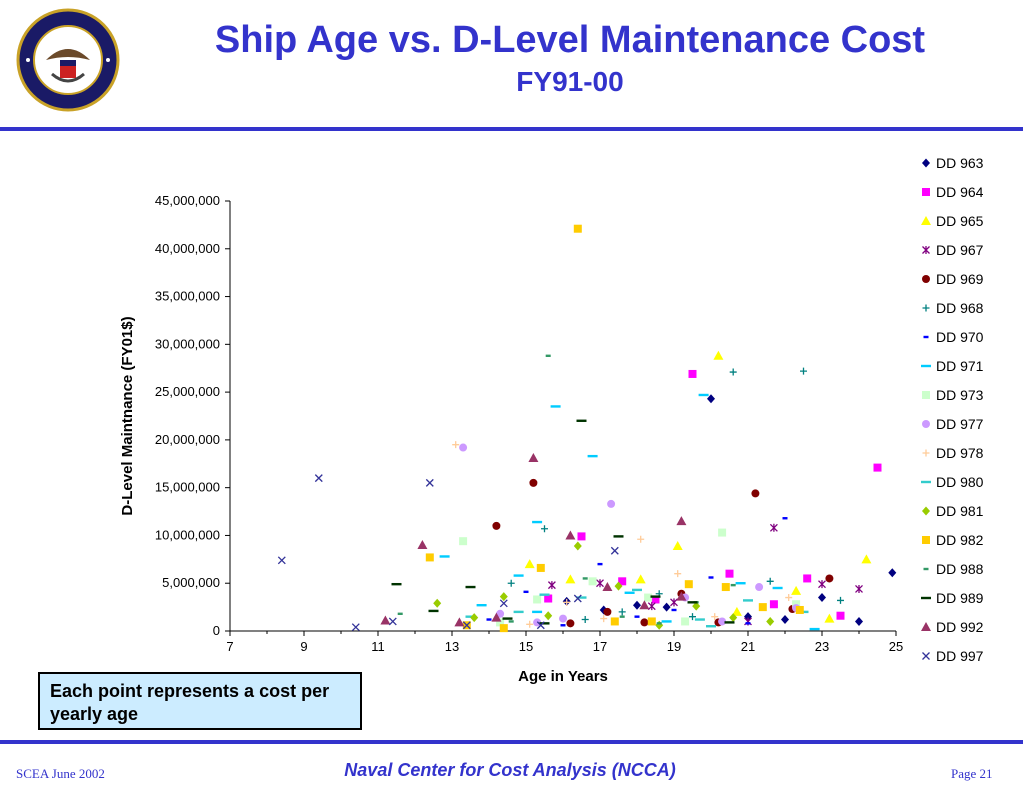 The height and width of the screenshot is (786, 1023). Describe the element at coordinates (378, 646) in the screenshot. I see `x-tick-label: 11` at that location.